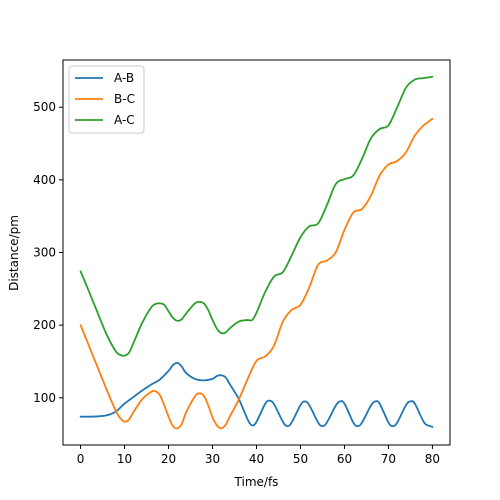  What do you see at coordinates (44, 180) in the screenshot?
I see `y-tick-label: 400` at bounding box center [44, 180].